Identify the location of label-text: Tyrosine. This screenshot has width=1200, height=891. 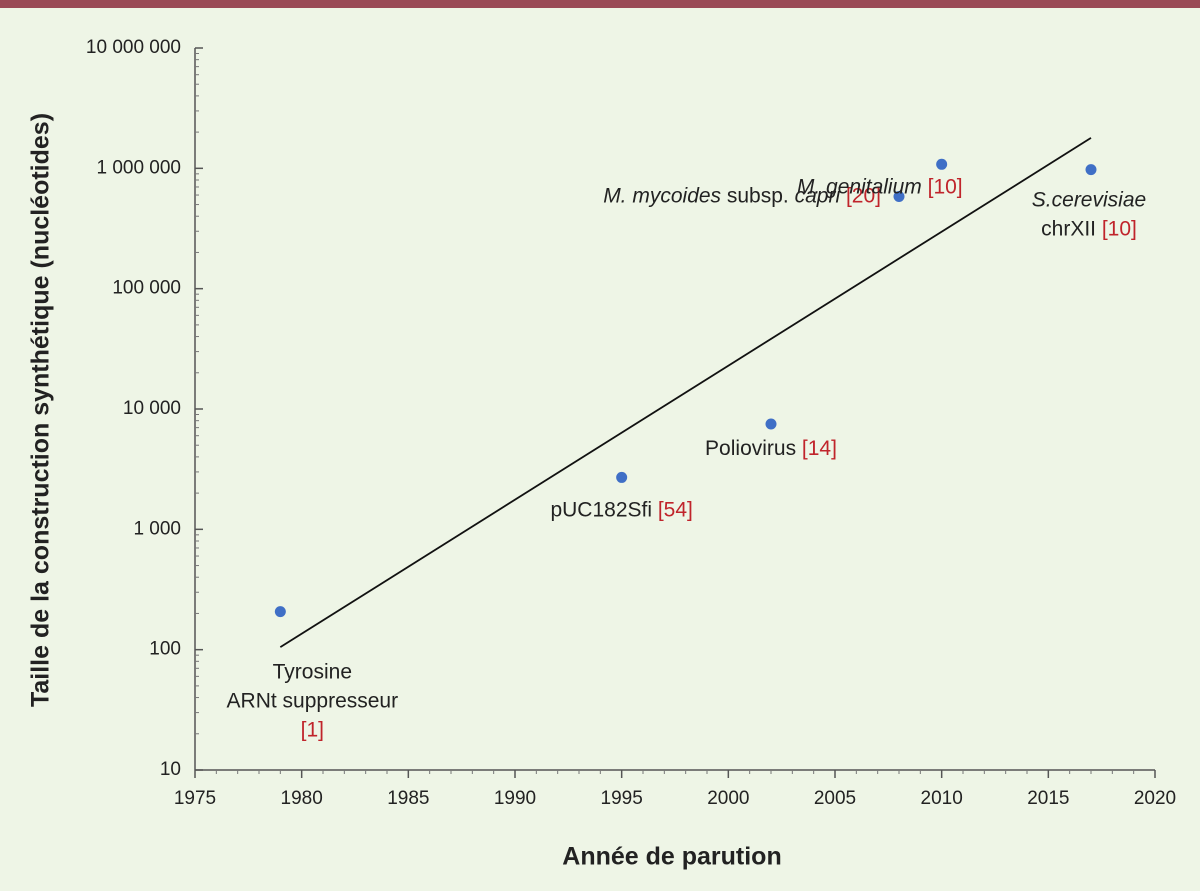
(312, 671).